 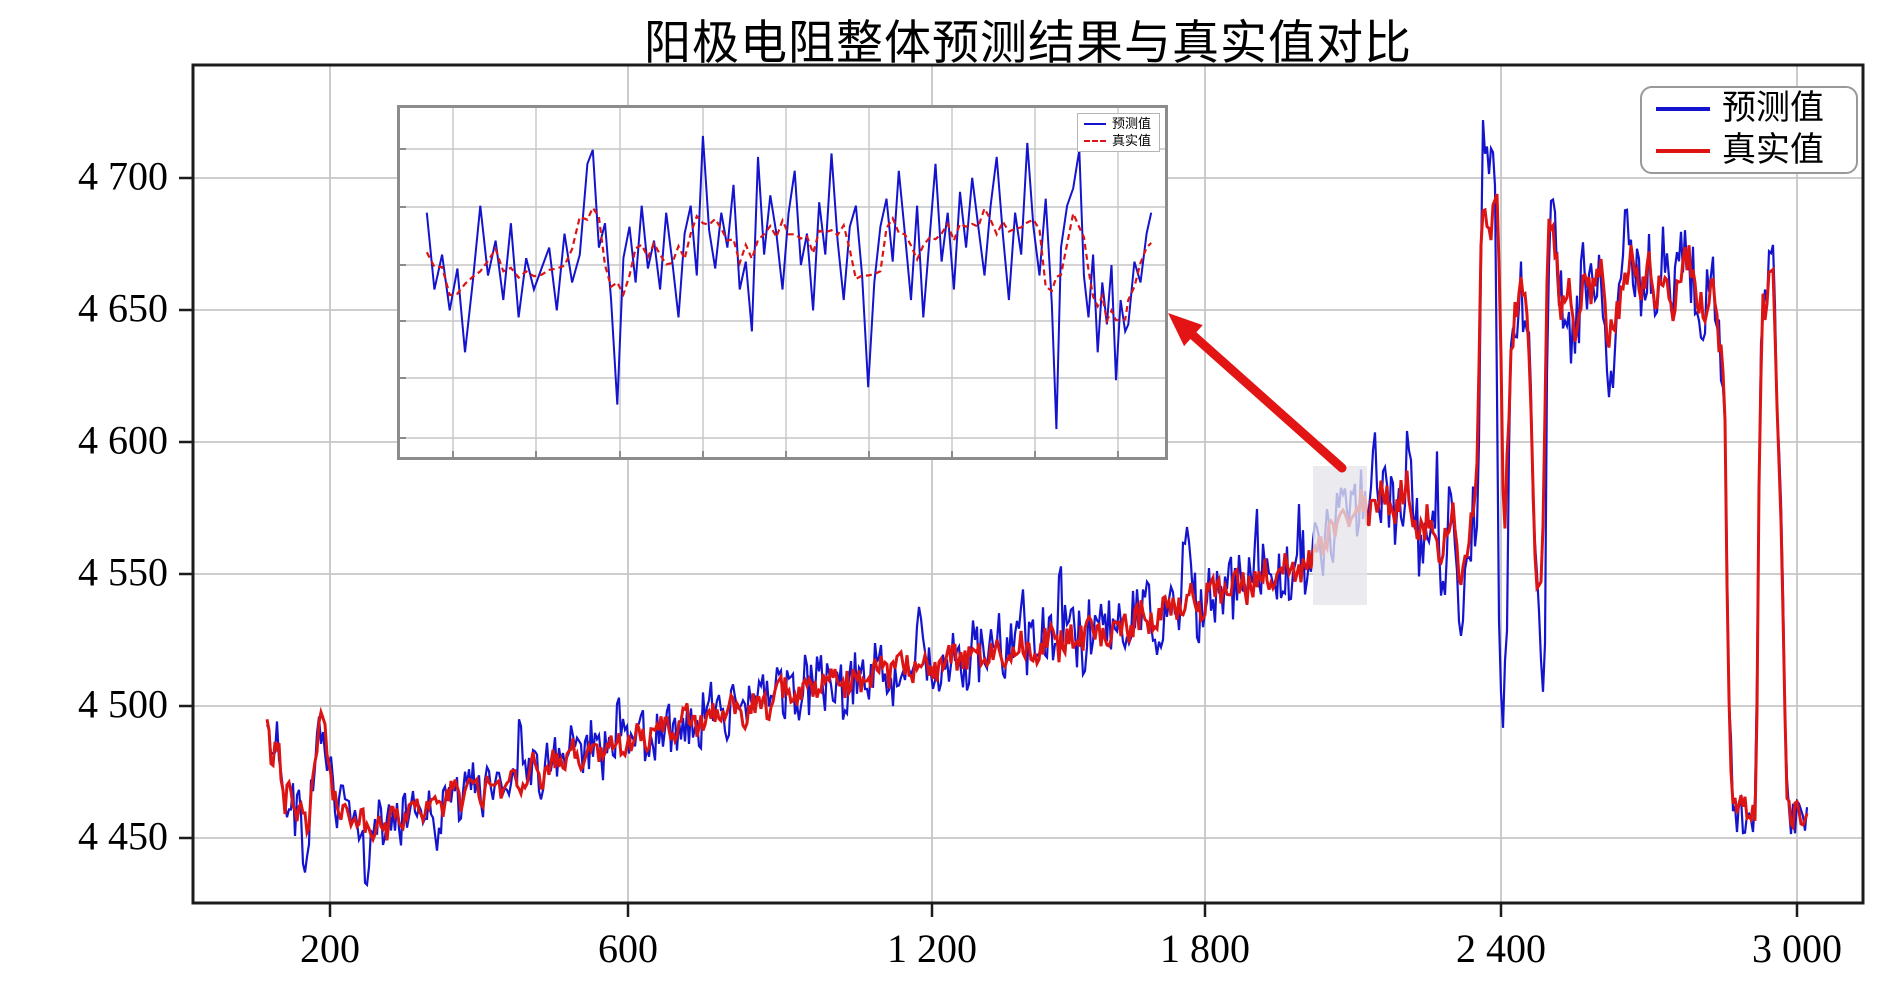 I want to click on y-tick-label: 4 450, so click(x=123, y=836).